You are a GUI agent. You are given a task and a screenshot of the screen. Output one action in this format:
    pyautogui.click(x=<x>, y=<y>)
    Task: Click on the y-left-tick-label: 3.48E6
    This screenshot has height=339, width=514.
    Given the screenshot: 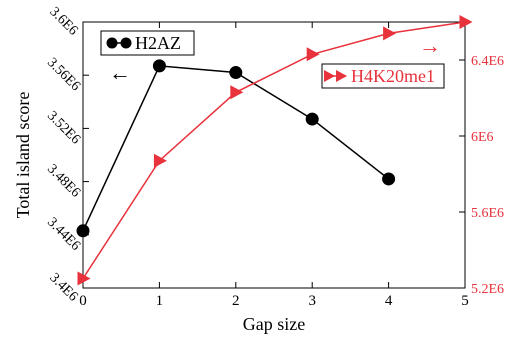 What is the action you would take?
    pyautogui.click(x=63, y=181)
    